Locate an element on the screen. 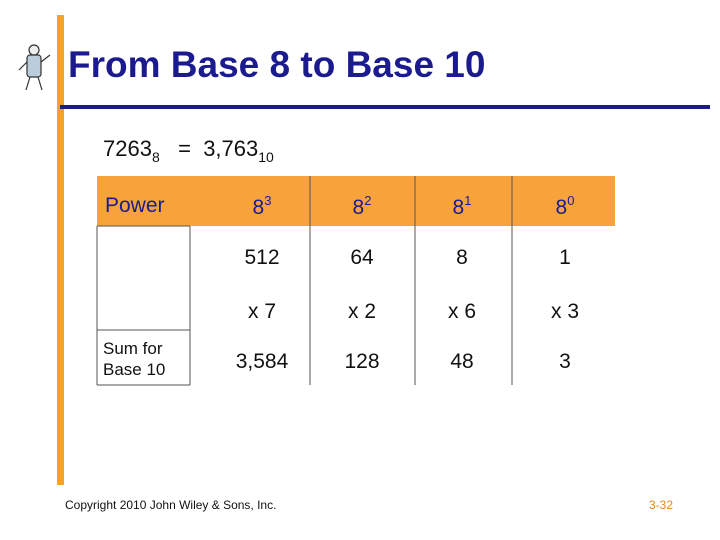  sum-value: 3 is located at coordinates (565, 361).